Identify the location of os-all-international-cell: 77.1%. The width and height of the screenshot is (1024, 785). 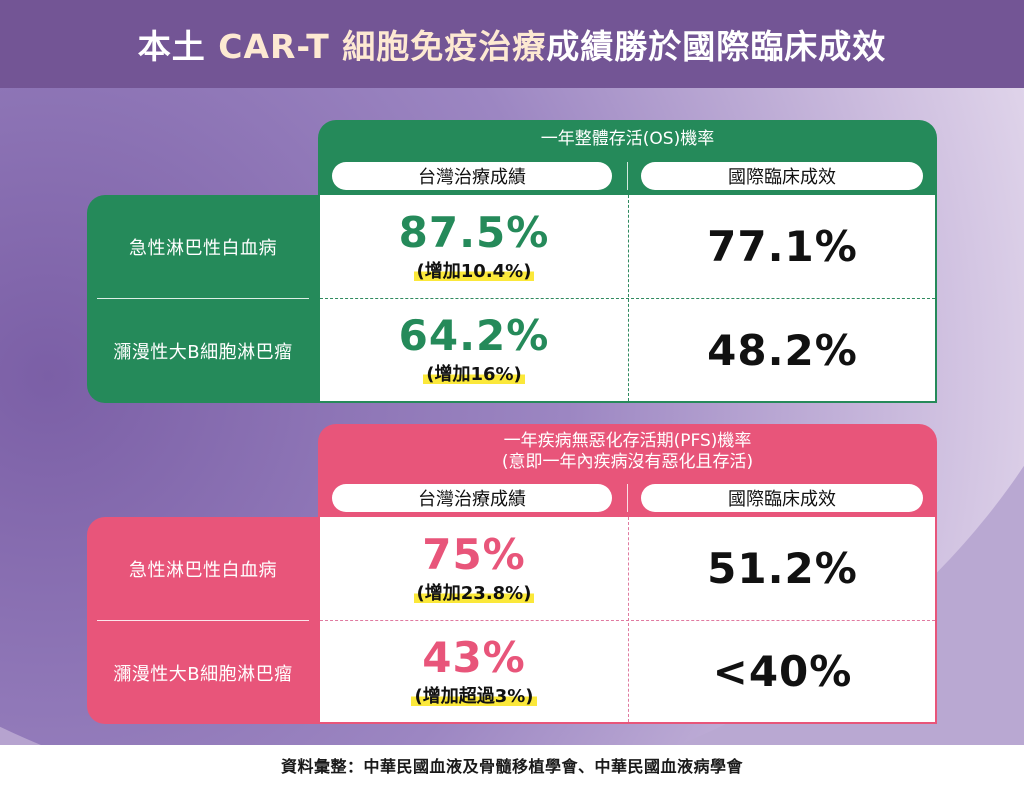
(782, 246).